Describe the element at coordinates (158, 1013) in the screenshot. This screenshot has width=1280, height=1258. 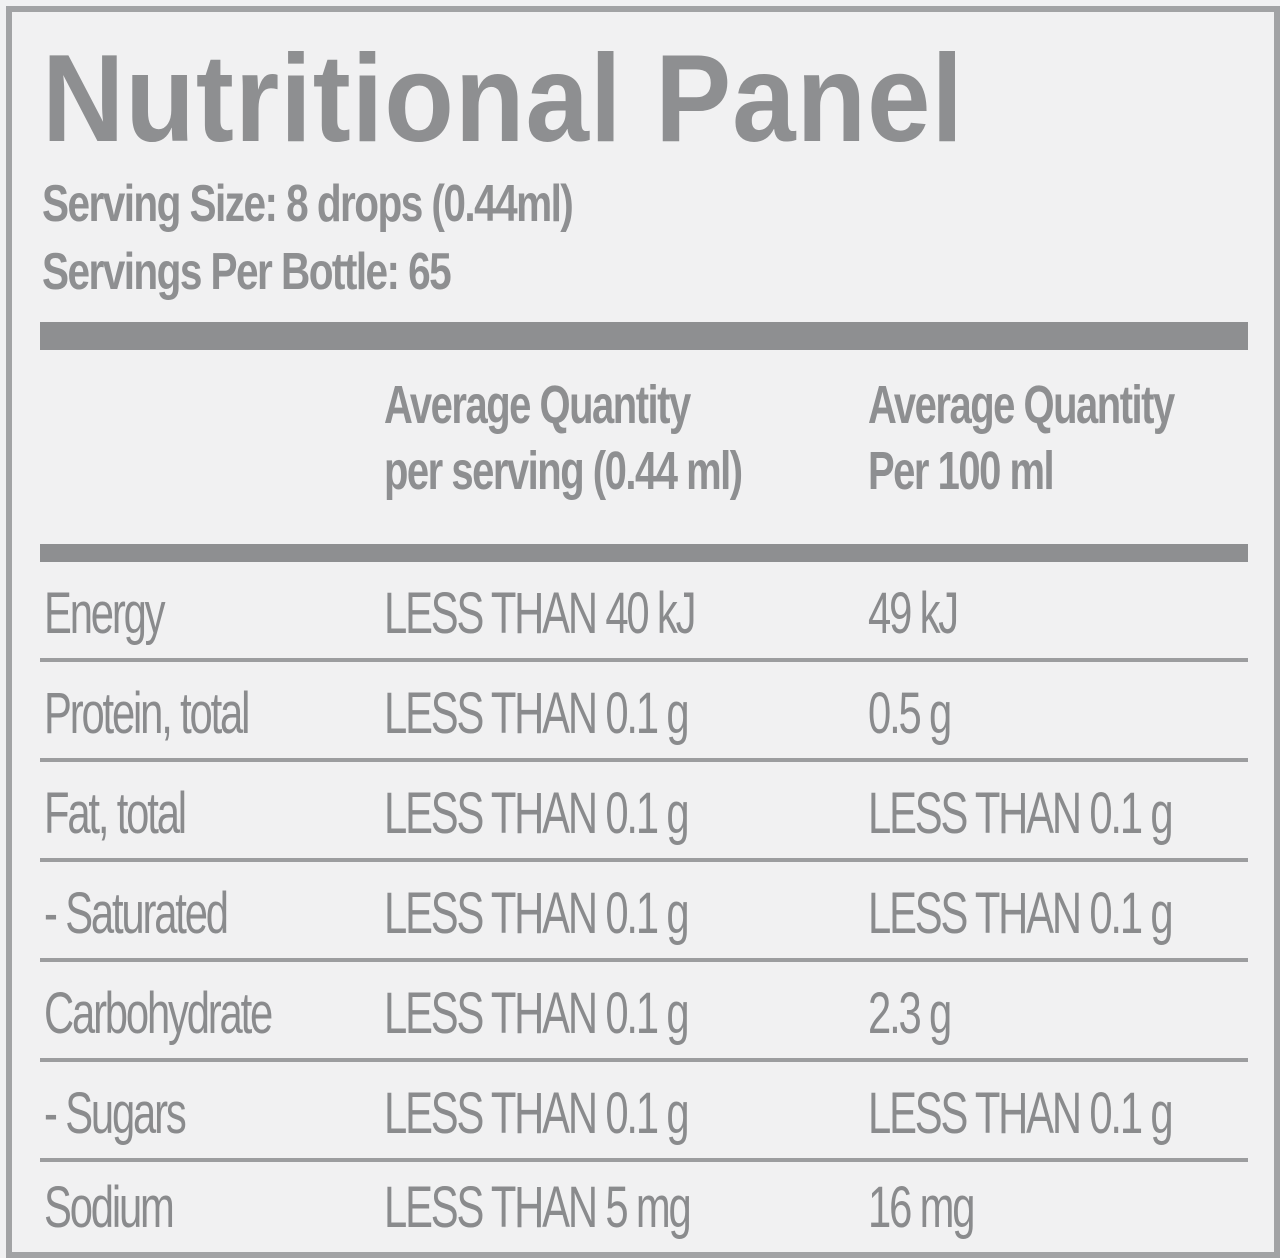
I see `nutrient-name: Carbohydrate` at that location.